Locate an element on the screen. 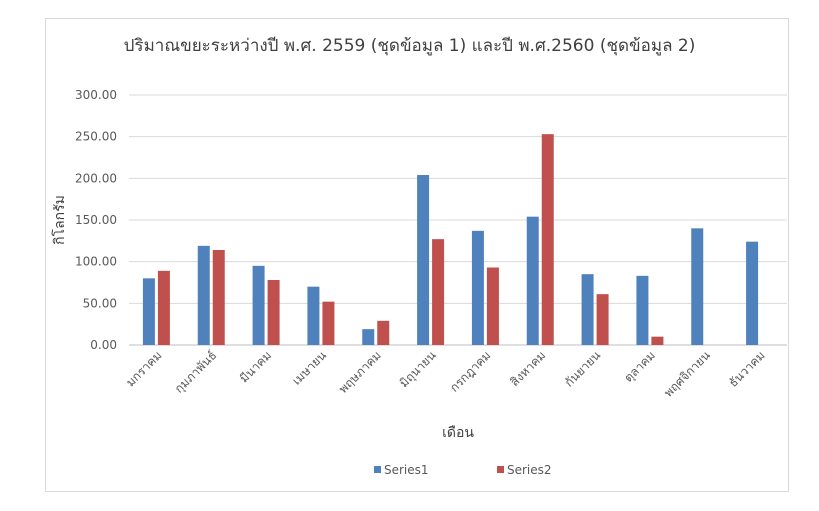  x-tick-label: พฤศจิกายน is located at coordinates (687, 374).